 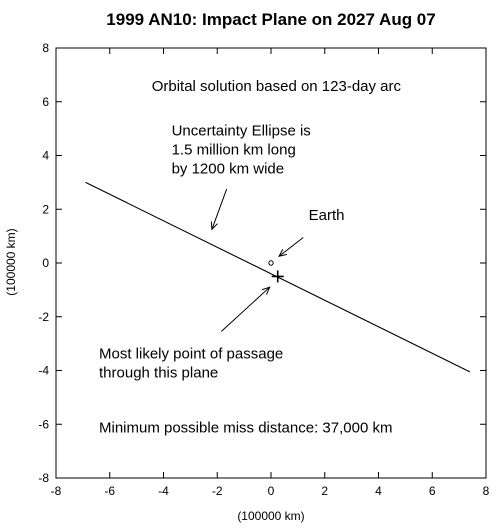 I want to click on y-axis-label: (100000 km), so click(x=11, y=261).